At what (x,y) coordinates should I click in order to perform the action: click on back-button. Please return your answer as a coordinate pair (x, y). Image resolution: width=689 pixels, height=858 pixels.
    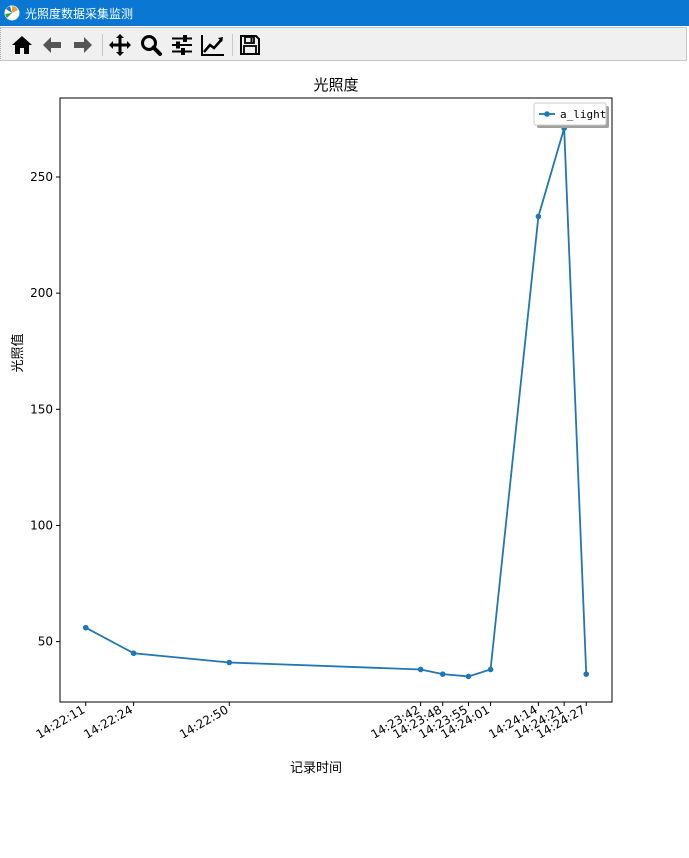
    Looking at the image, I should click on (52, 45).